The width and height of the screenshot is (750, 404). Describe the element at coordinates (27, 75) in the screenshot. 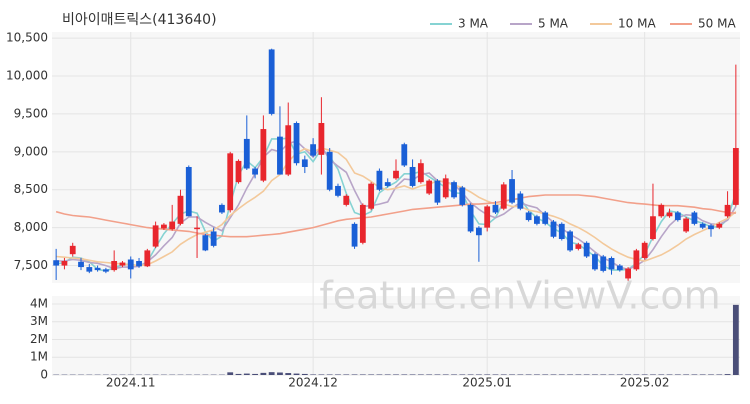

I see `y-tick-label: 10,000` at that location.